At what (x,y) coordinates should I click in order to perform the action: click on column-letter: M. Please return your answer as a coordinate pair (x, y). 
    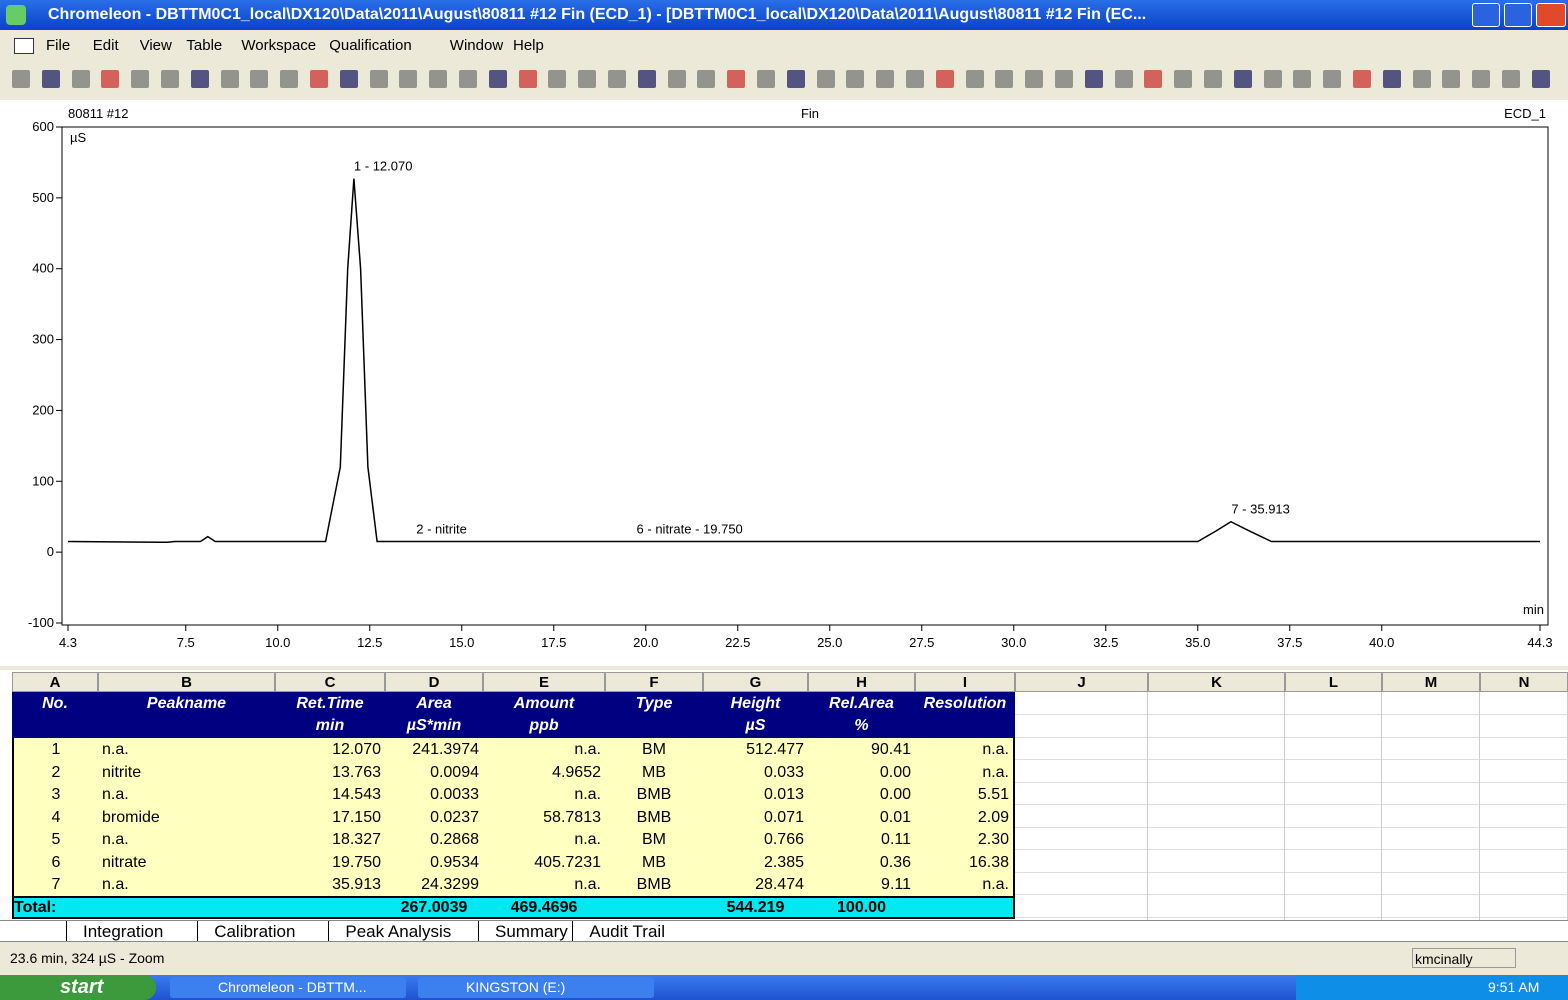
    Looking at the image, I should click on (1431, 682).